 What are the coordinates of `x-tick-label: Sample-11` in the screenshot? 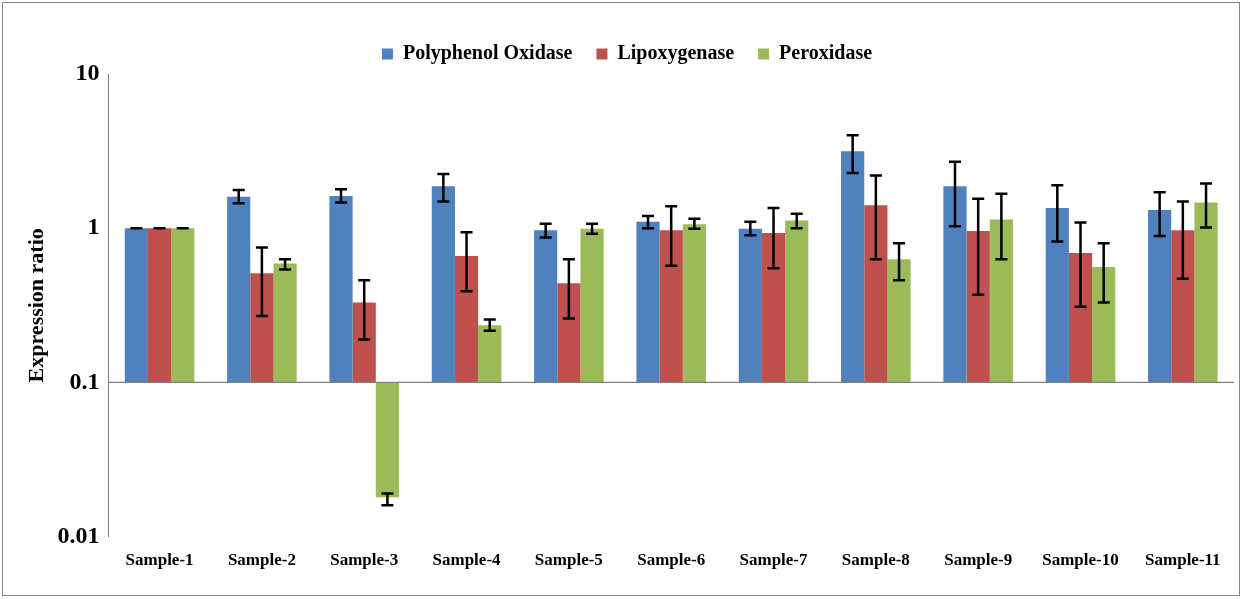 It's located at (1183, 560).